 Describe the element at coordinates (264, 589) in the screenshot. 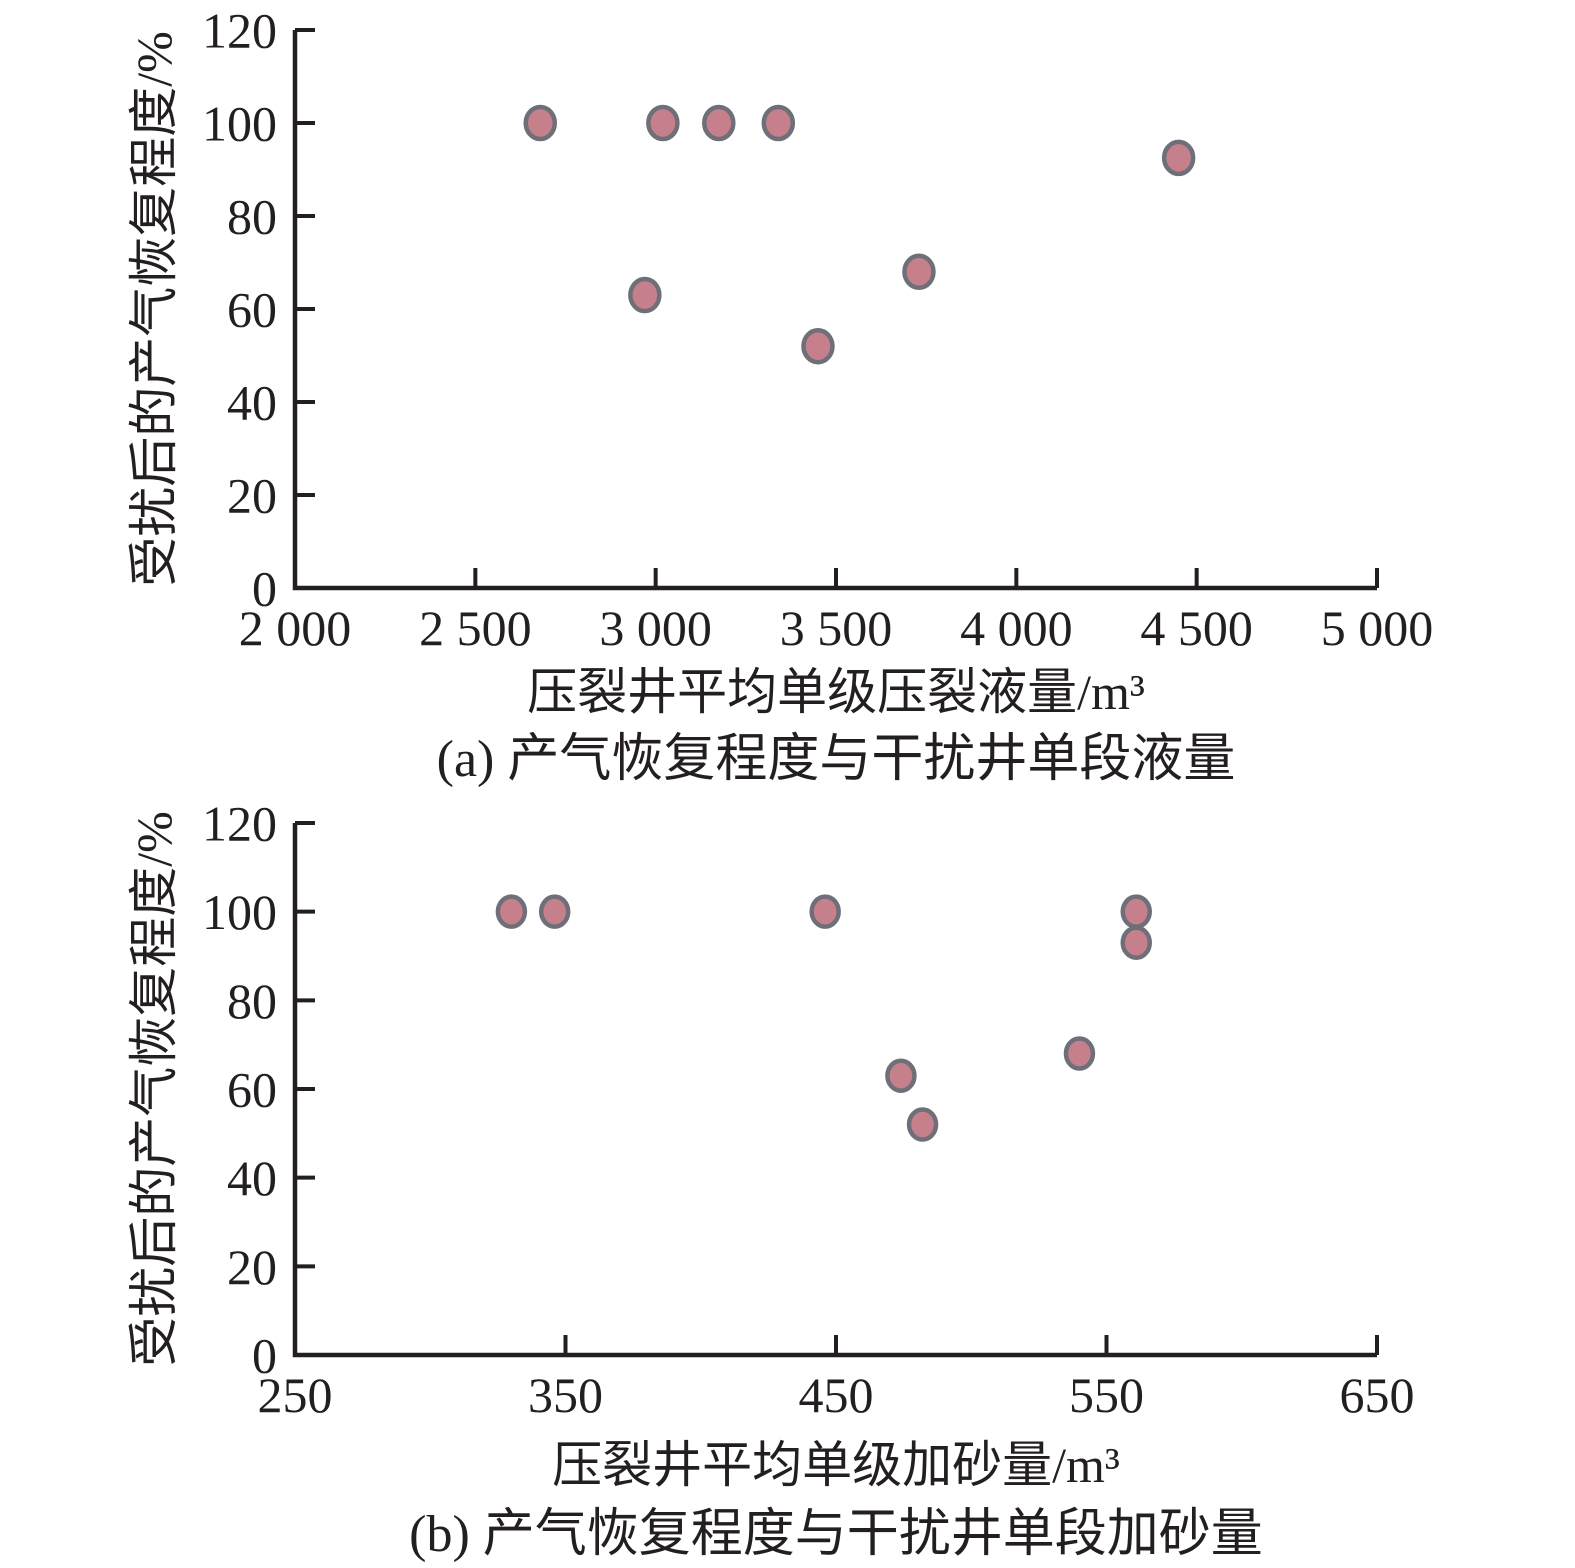

I see `y-tick-label-a: 0` at that location.